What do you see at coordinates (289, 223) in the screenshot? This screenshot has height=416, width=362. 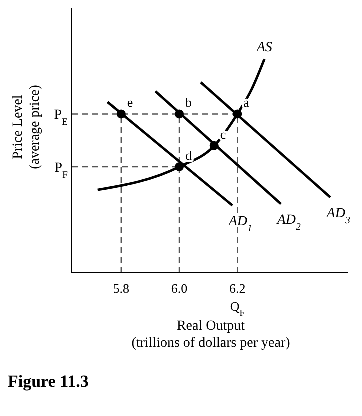 I see `series-label: AD$_{2}$` at bounding box center [289, 223].